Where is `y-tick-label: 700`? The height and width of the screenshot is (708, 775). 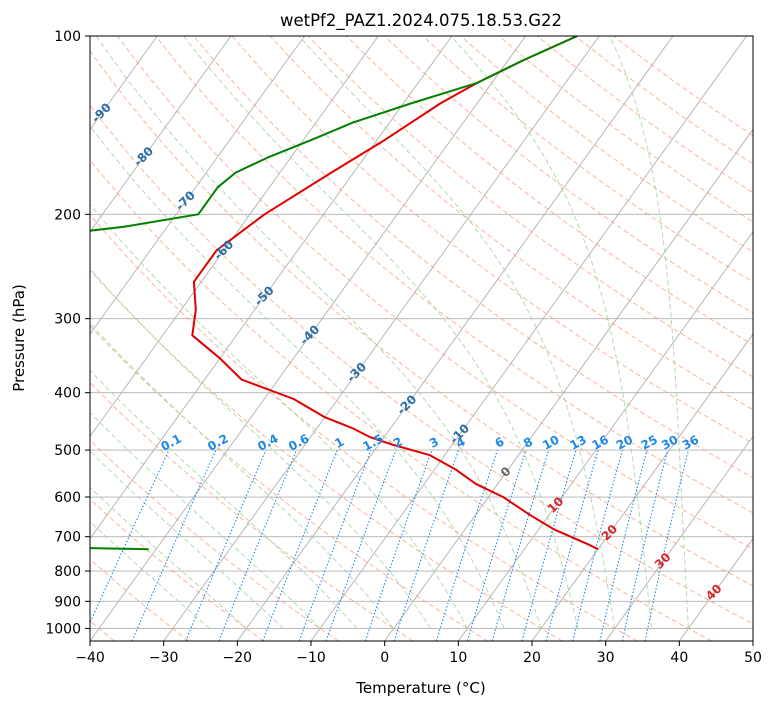 y-tick-label: 700 is located at coordinates (67, 538).